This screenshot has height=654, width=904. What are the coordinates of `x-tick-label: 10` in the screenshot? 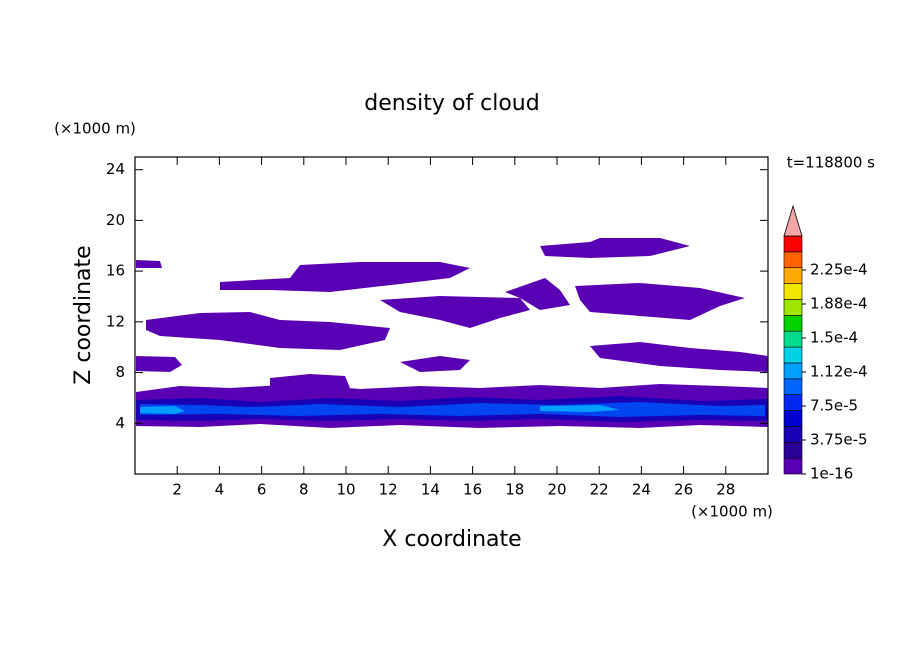 It's located at (345, 490).